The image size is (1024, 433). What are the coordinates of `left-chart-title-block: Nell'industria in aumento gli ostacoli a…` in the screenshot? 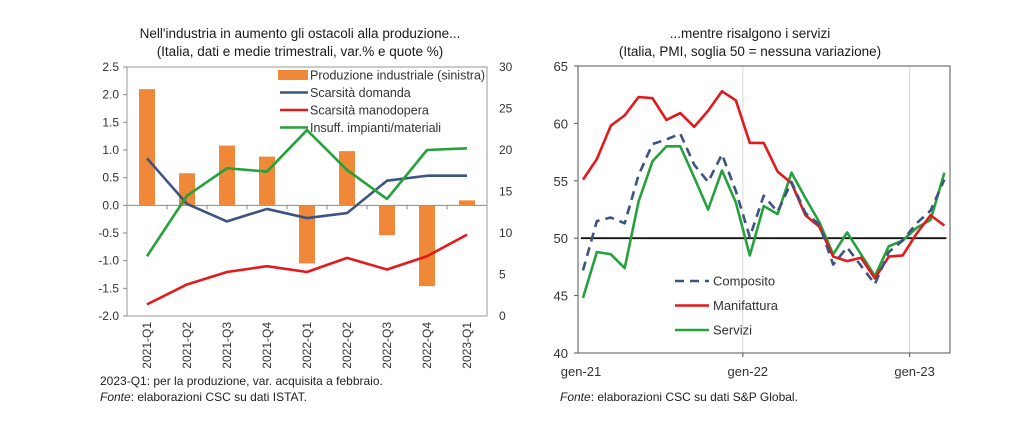 It's located at (300, 43).